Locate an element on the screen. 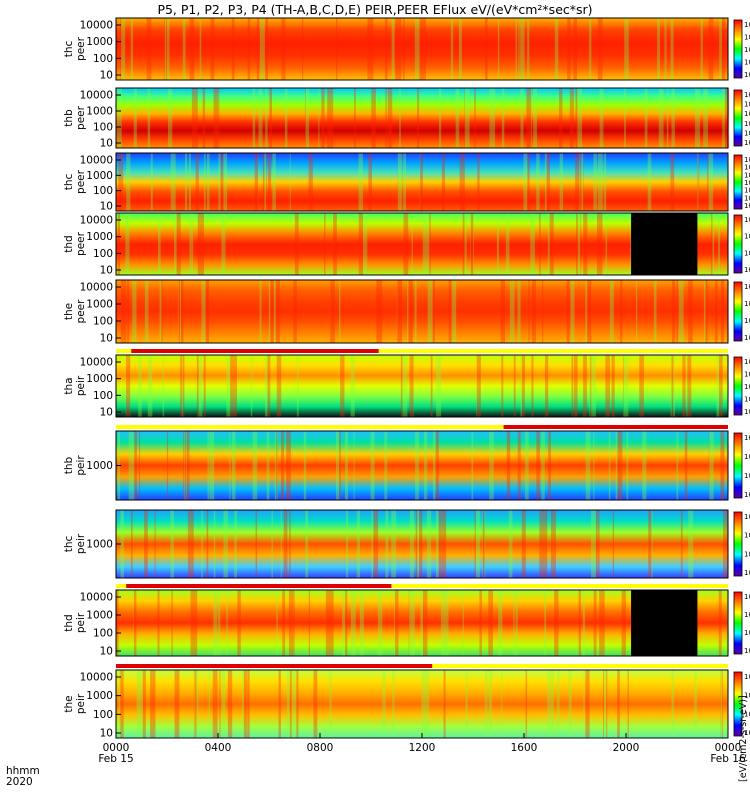  colorbar: 108107106105104103102 is located at coordinates (741, 182).